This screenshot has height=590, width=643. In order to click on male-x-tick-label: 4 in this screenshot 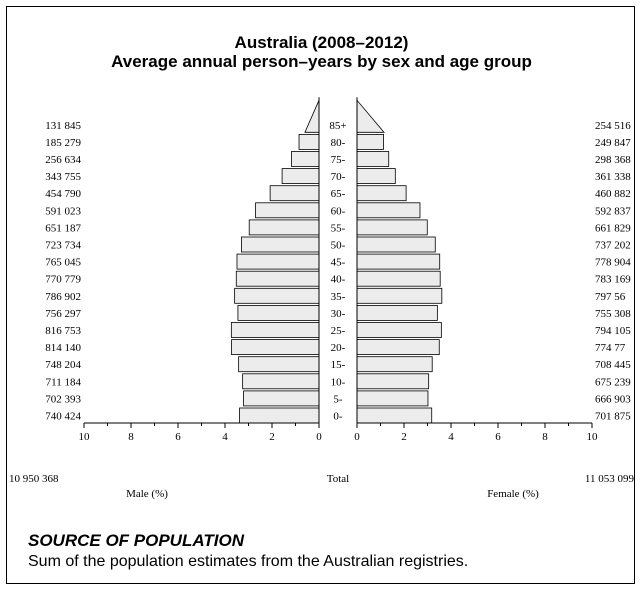, I will do `click(225, 437)`.